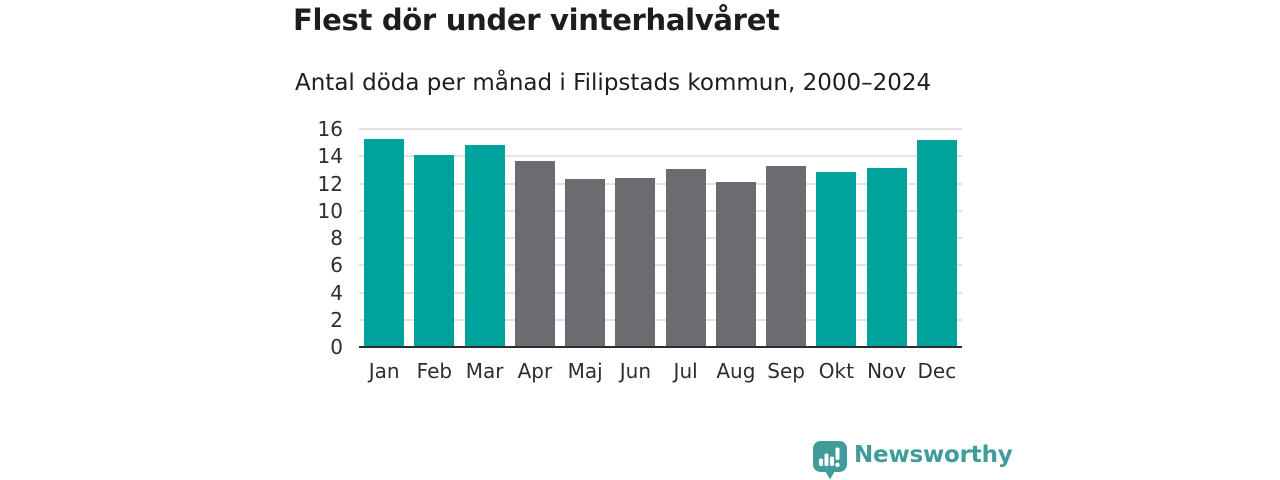 This screenshot has width=1280, height=480. I want to click on x-tick-label-aug: Aug, so click(736, 371).